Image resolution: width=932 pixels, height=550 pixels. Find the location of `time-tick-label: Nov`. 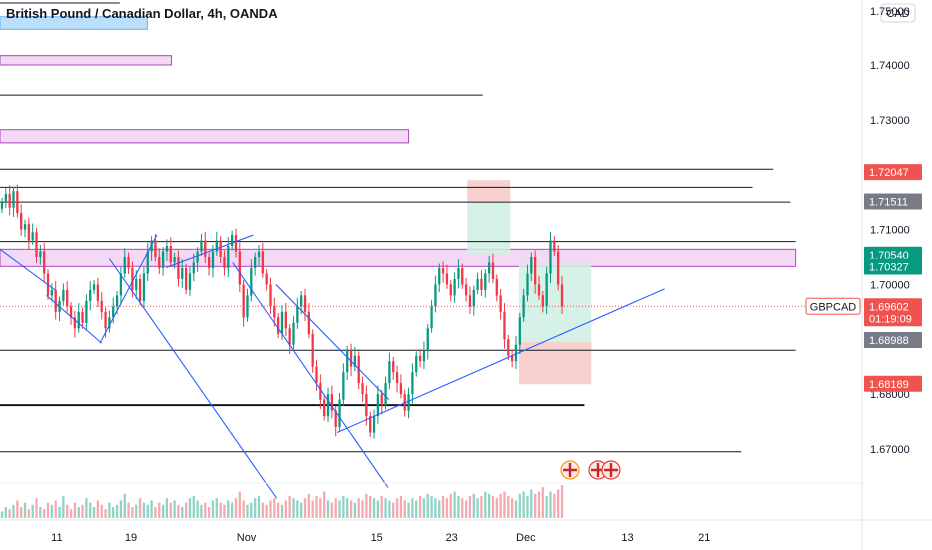

time-tick-label: Nov is located at coordinates (247, 538).